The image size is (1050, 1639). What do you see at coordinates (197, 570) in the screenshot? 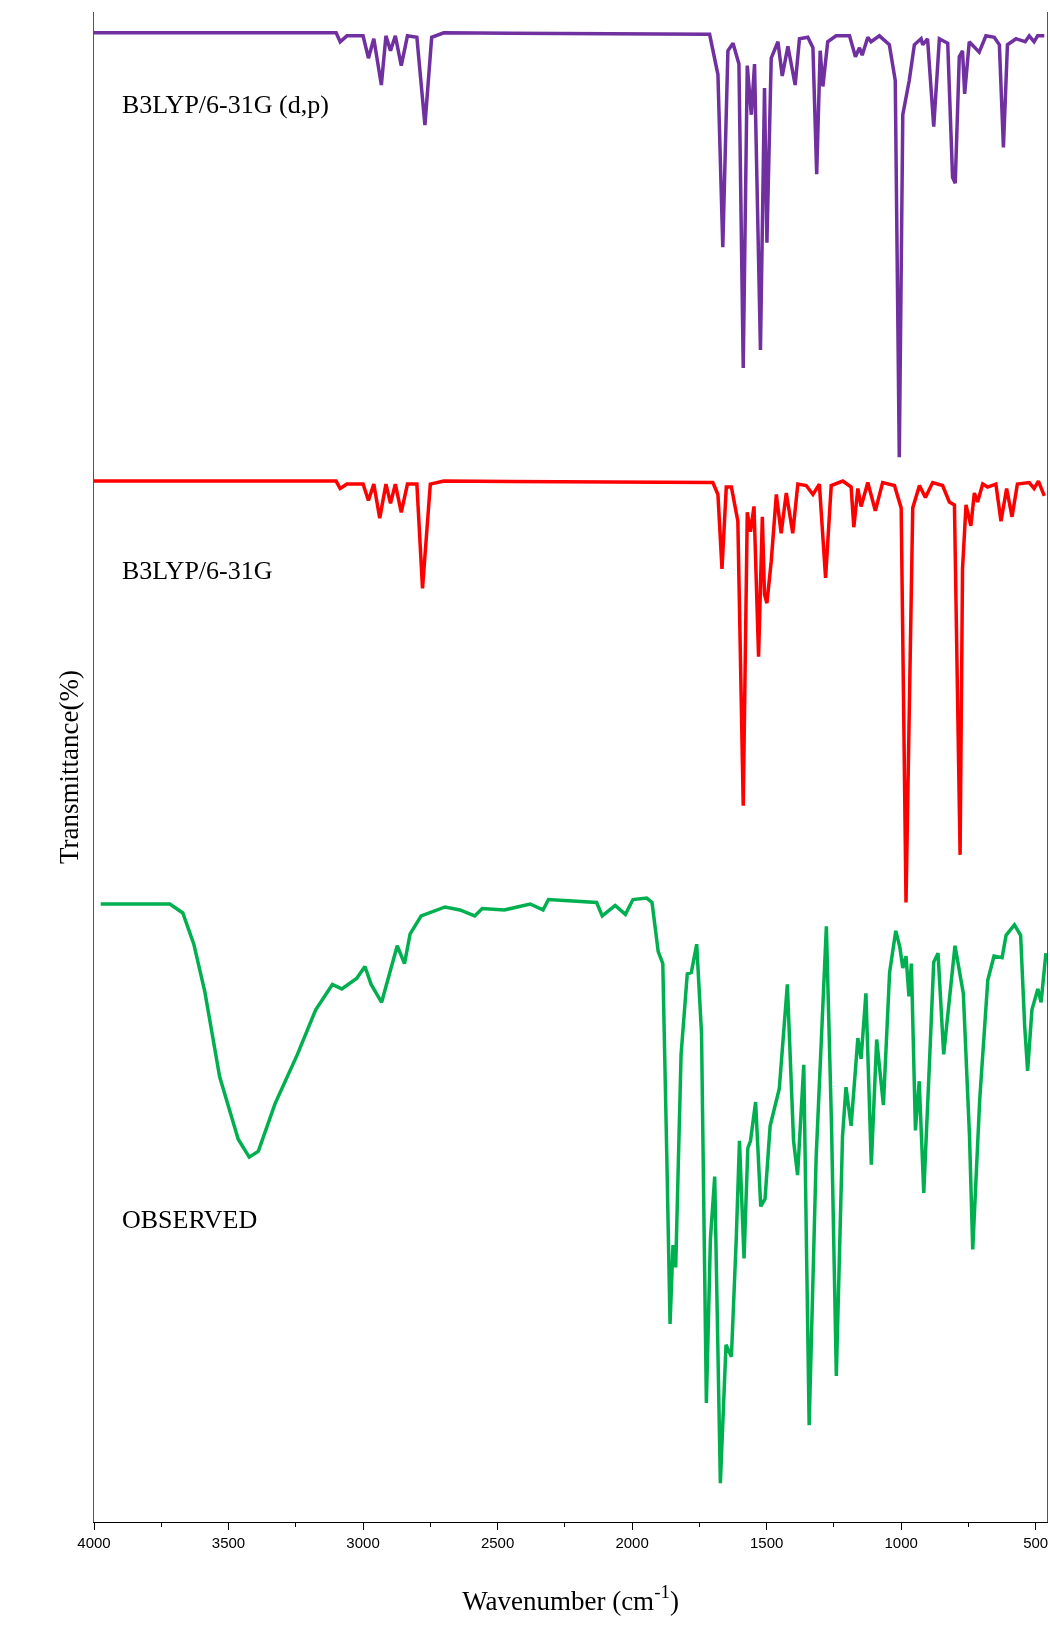
I see `text: B3LYP/6-31G` at bounding box center [197, 570].